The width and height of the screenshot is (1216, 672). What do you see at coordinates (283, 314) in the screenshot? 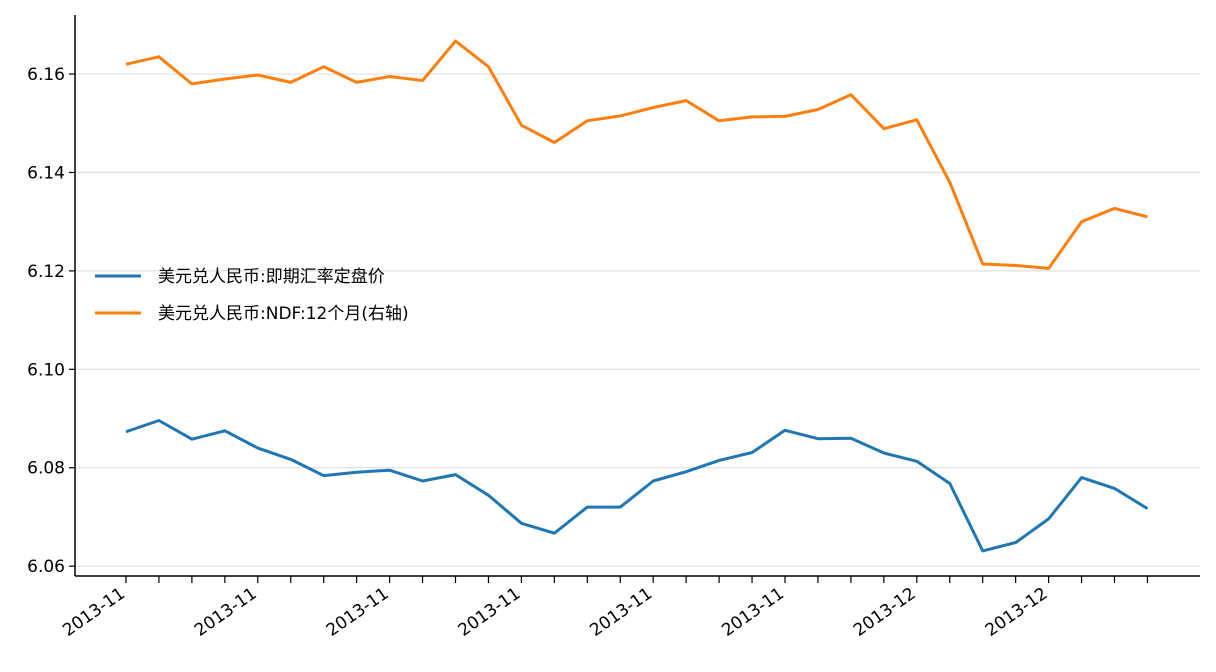
I see `legend-label-series2: 美元兑人民币:NDF:12个月(右轴)` at bounding box center [283, 314].